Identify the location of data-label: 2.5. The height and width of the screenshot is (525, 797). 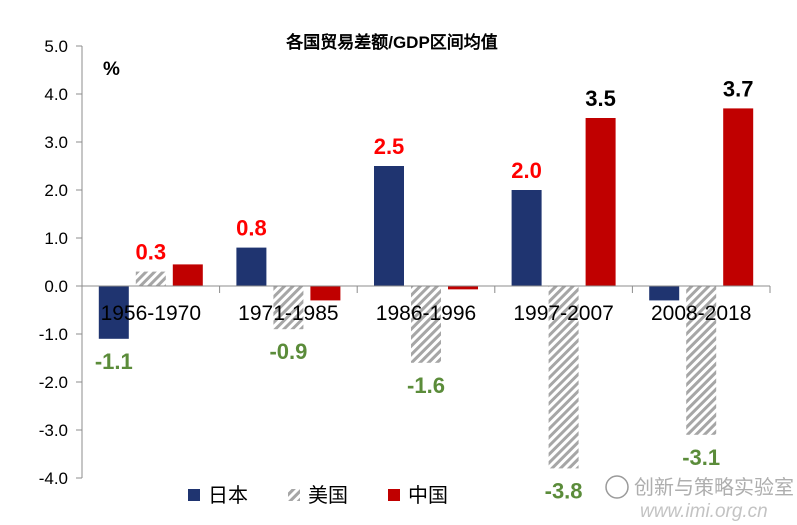
(389, 146).